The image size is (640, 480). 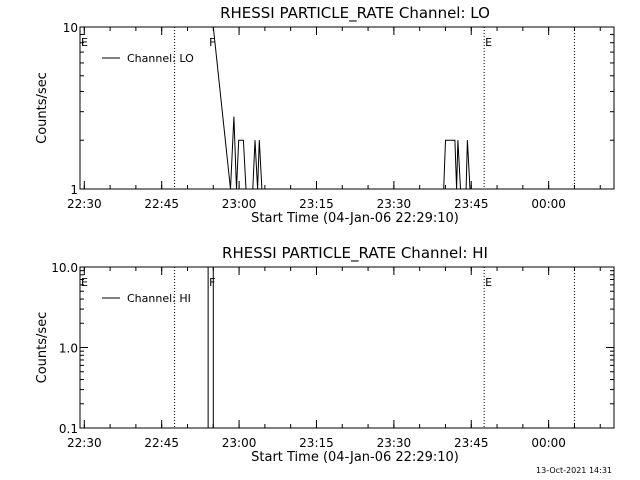 What do you see at coordinates (355, 253) in the screenshot?
I see `chart-title: RHESSI PARTICLE_RATE Channel: HI` at bounding box center [355, 253].